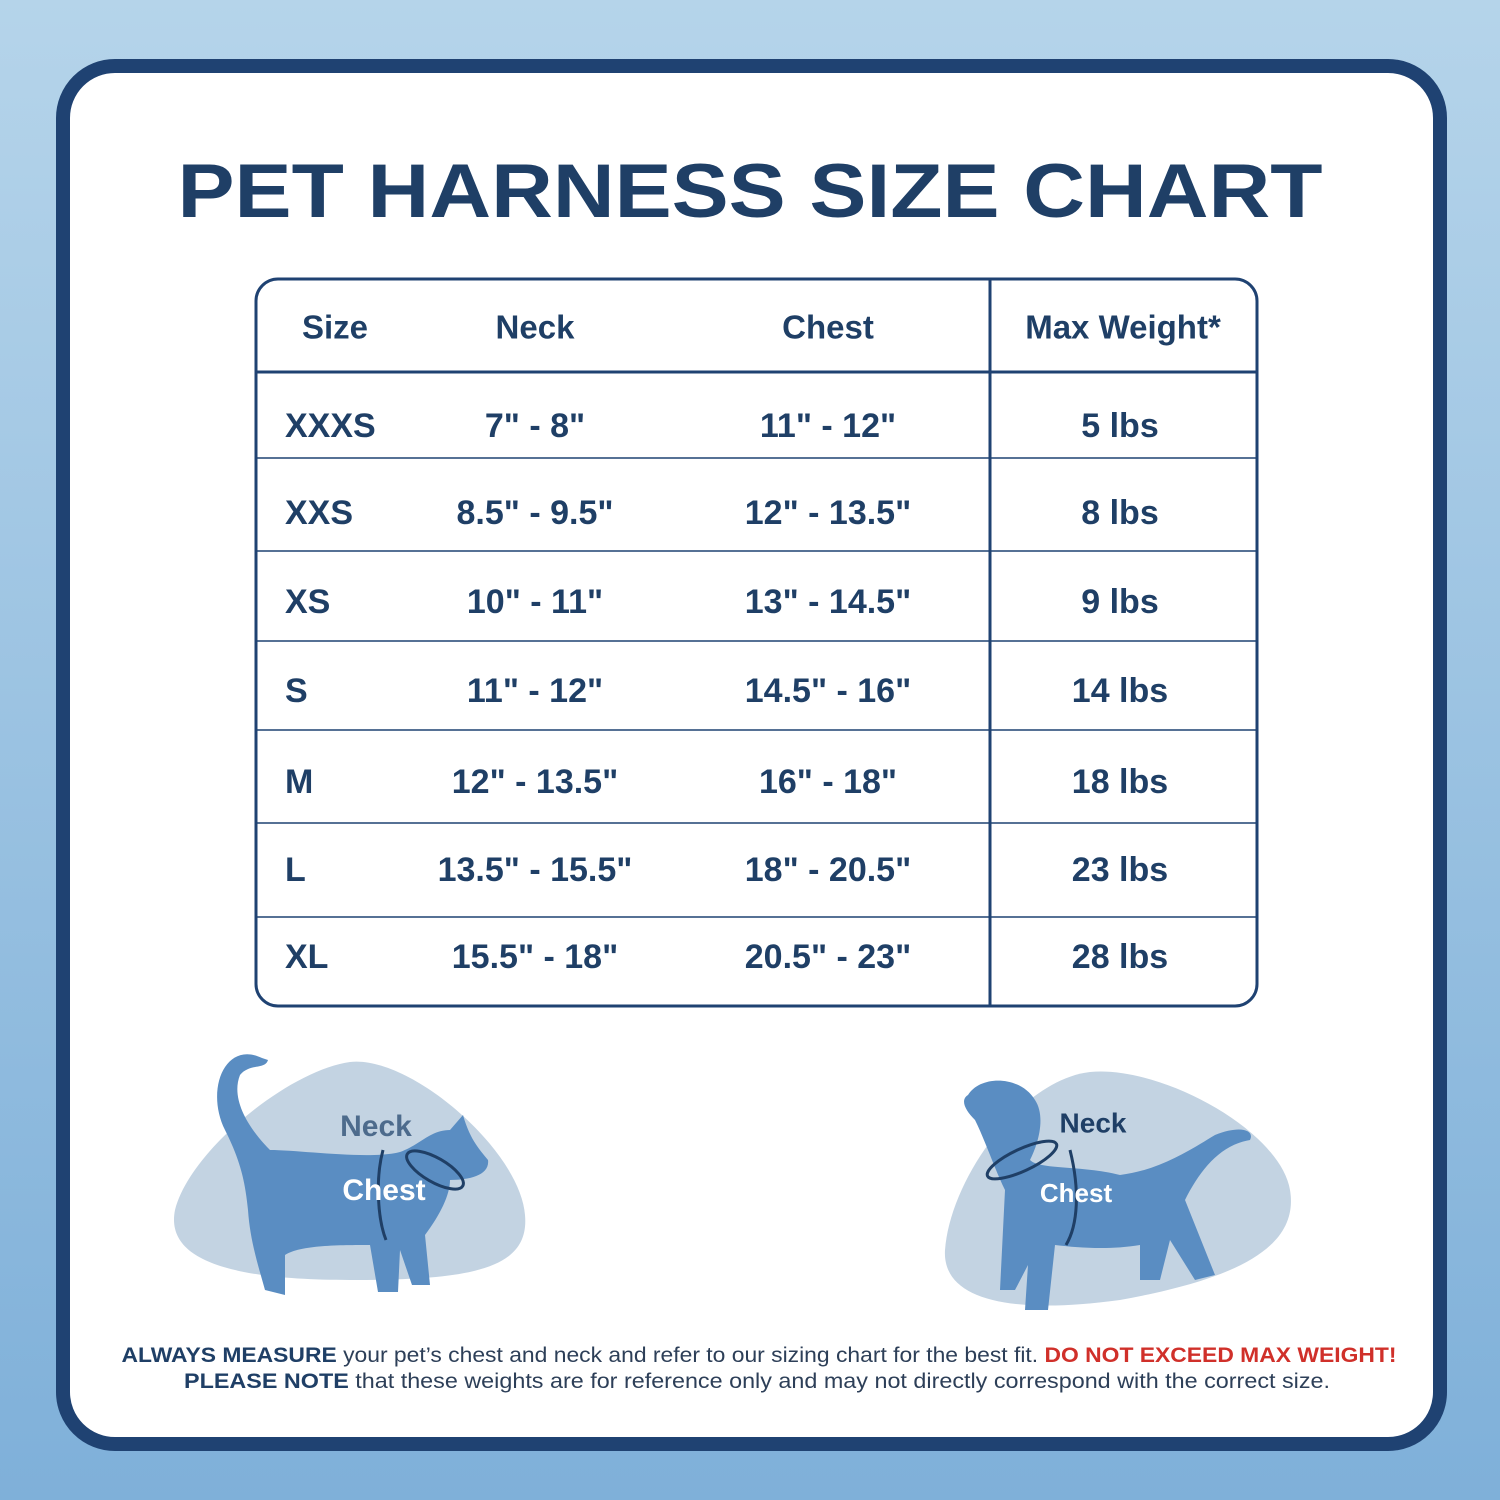  What do you see at coordinates (535, 602) in the screenshot?
I see `table-cell: 10" - 11"` at bounding box center [535, 602].